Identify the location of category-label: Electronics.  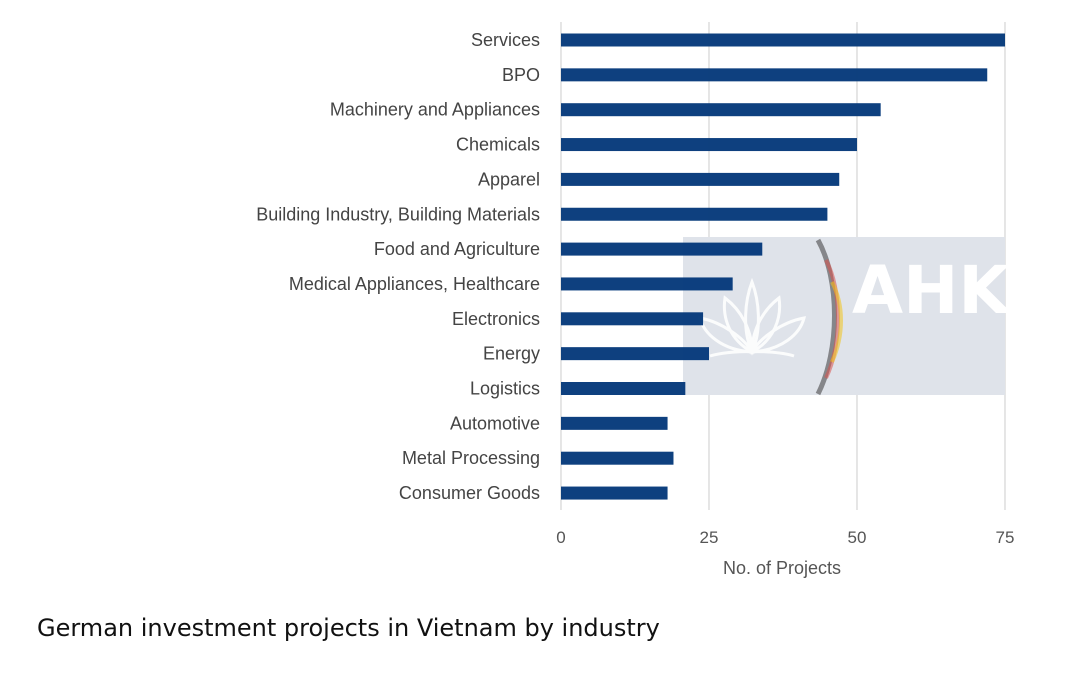
(496, 319).